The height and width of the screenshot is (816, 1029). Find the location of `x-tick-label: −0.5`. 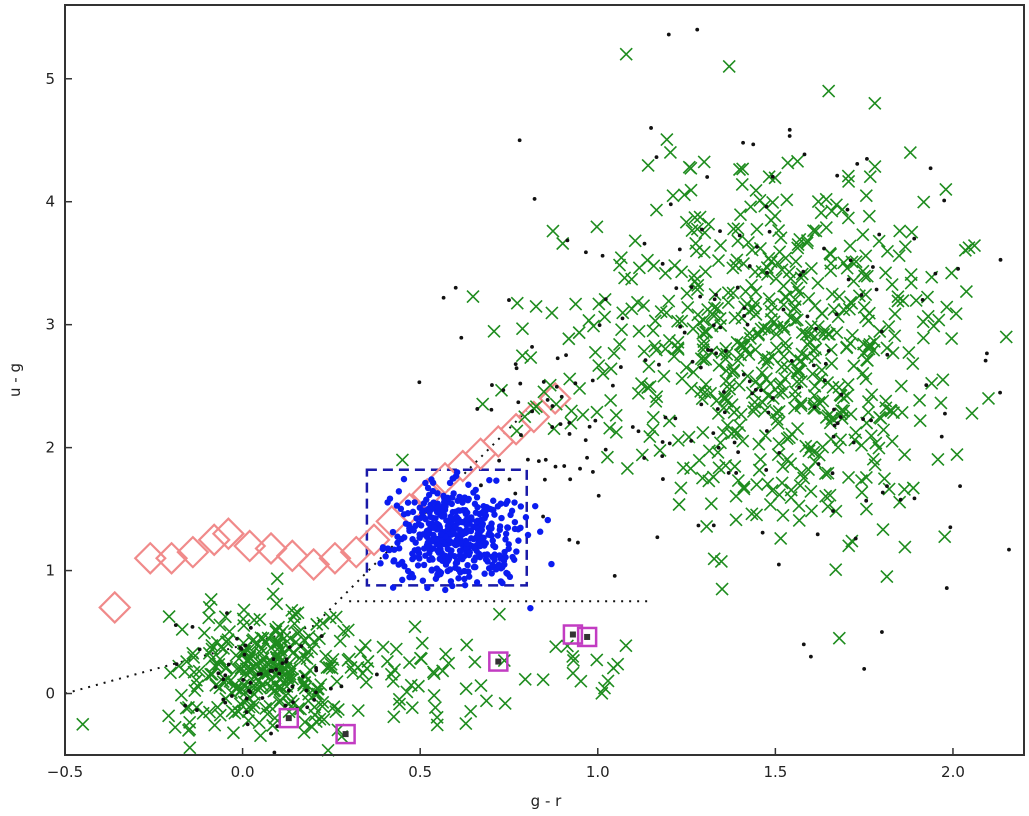

x-tick-label: −0.5 is located at coordinates (65, 772).